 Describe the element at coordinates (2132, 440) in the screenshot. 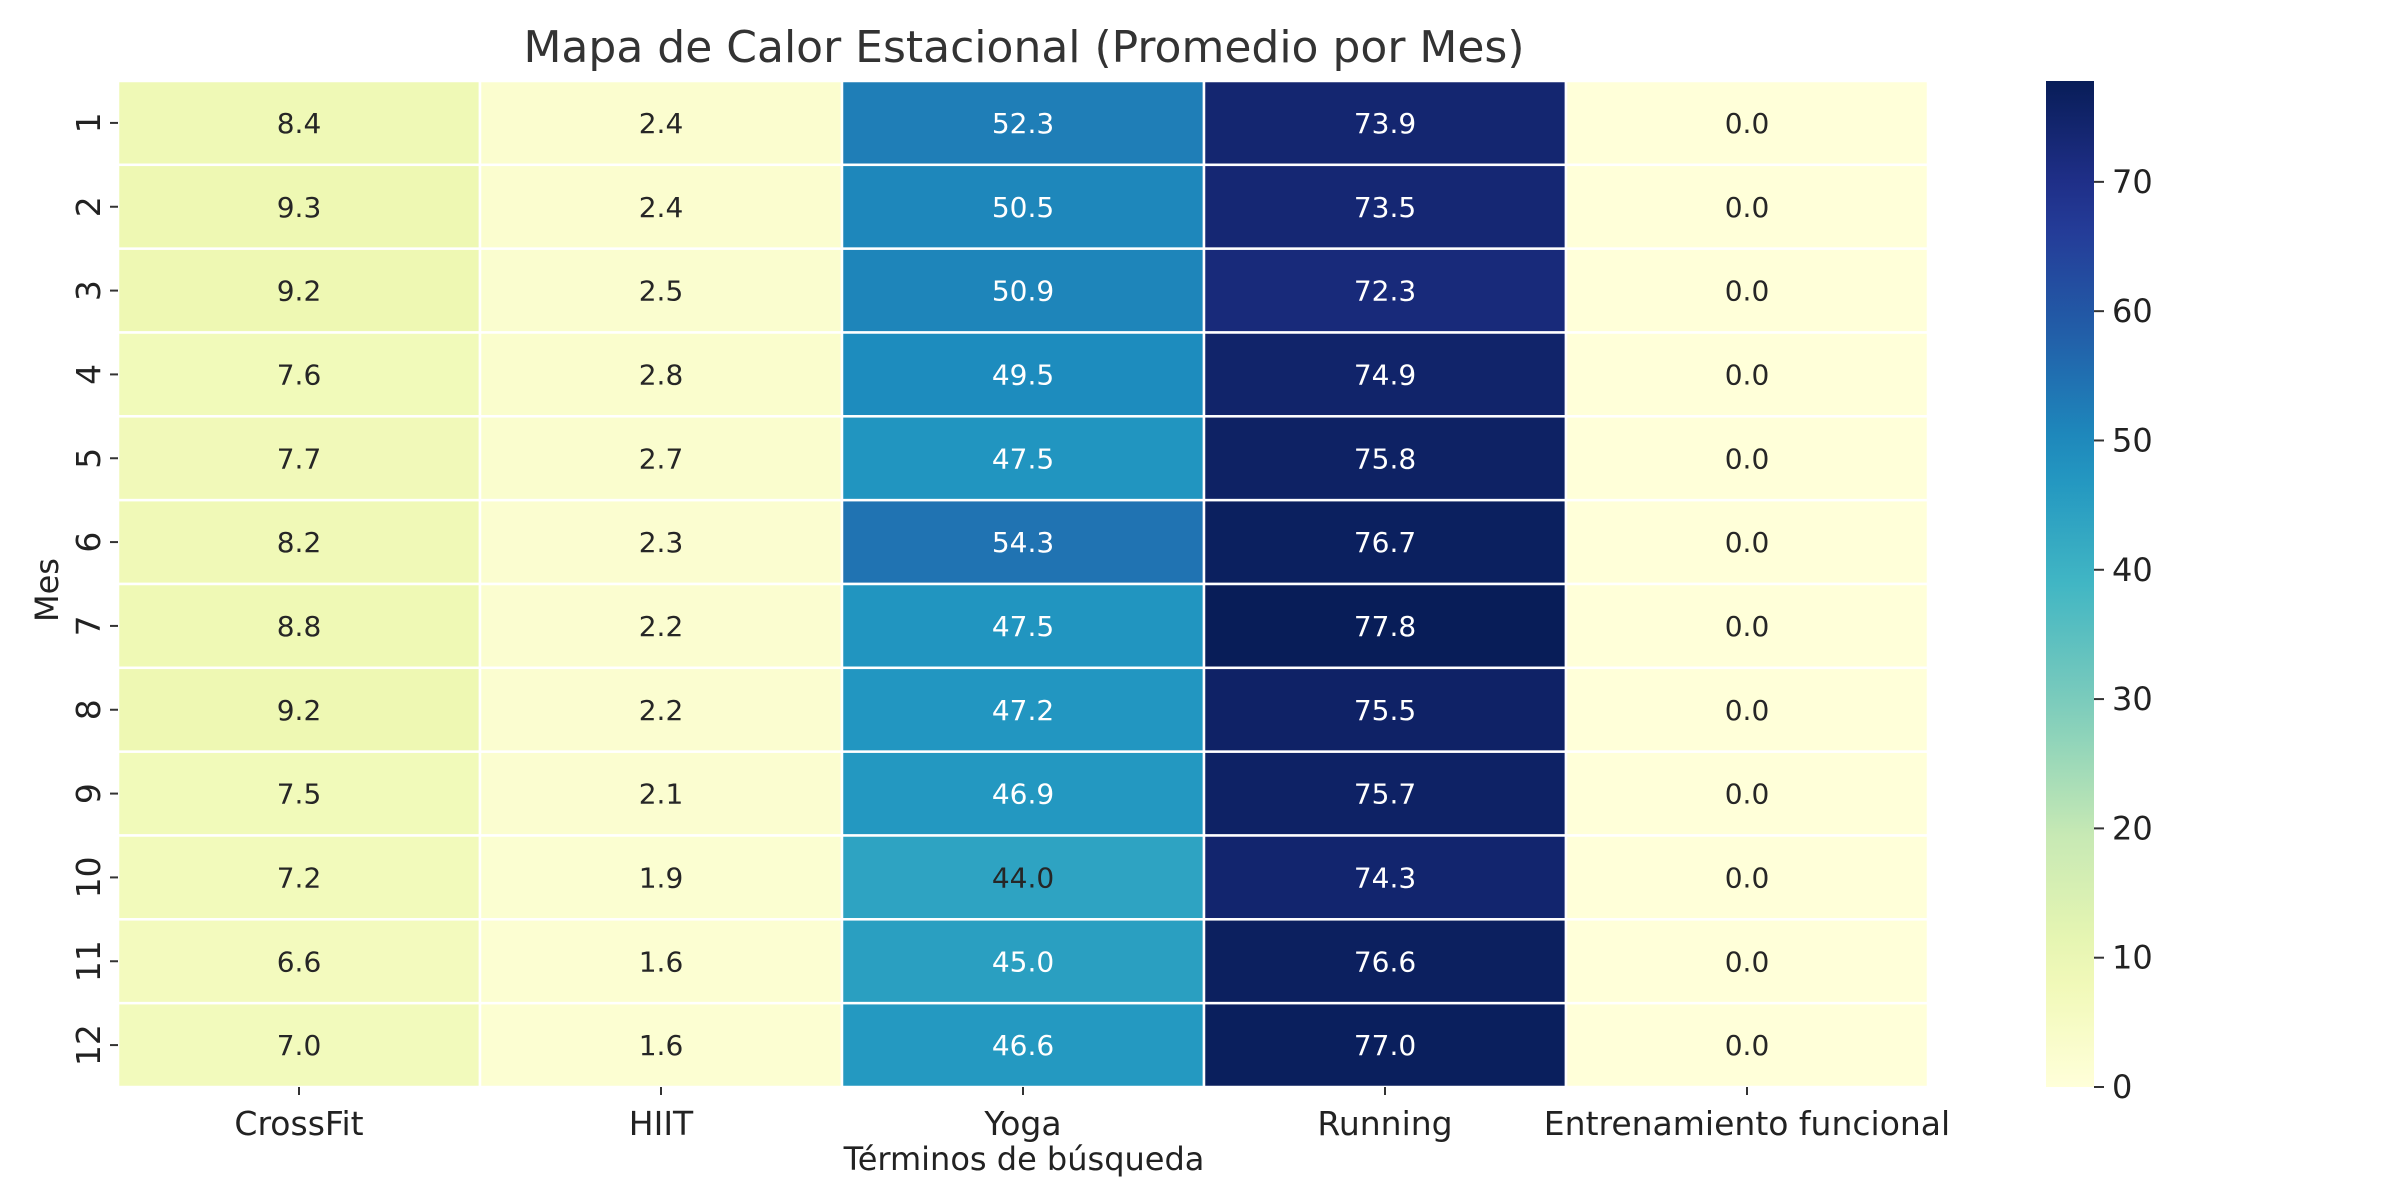

I see `colorbar-tick-label: 50` at that location.